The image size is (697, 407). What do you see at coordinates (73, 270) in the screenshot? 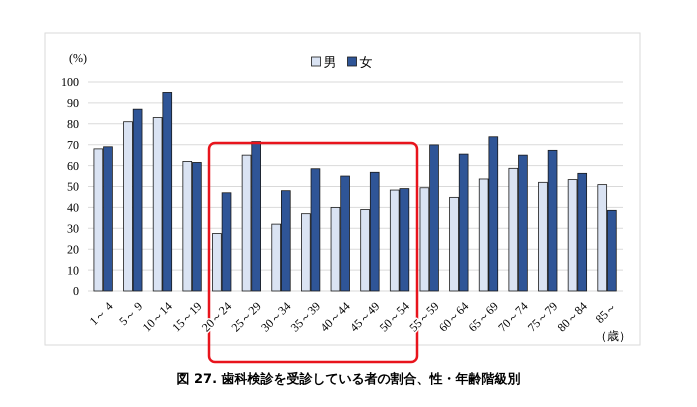
I see `y-tick-label: 10` at bounding box center [73, 270].